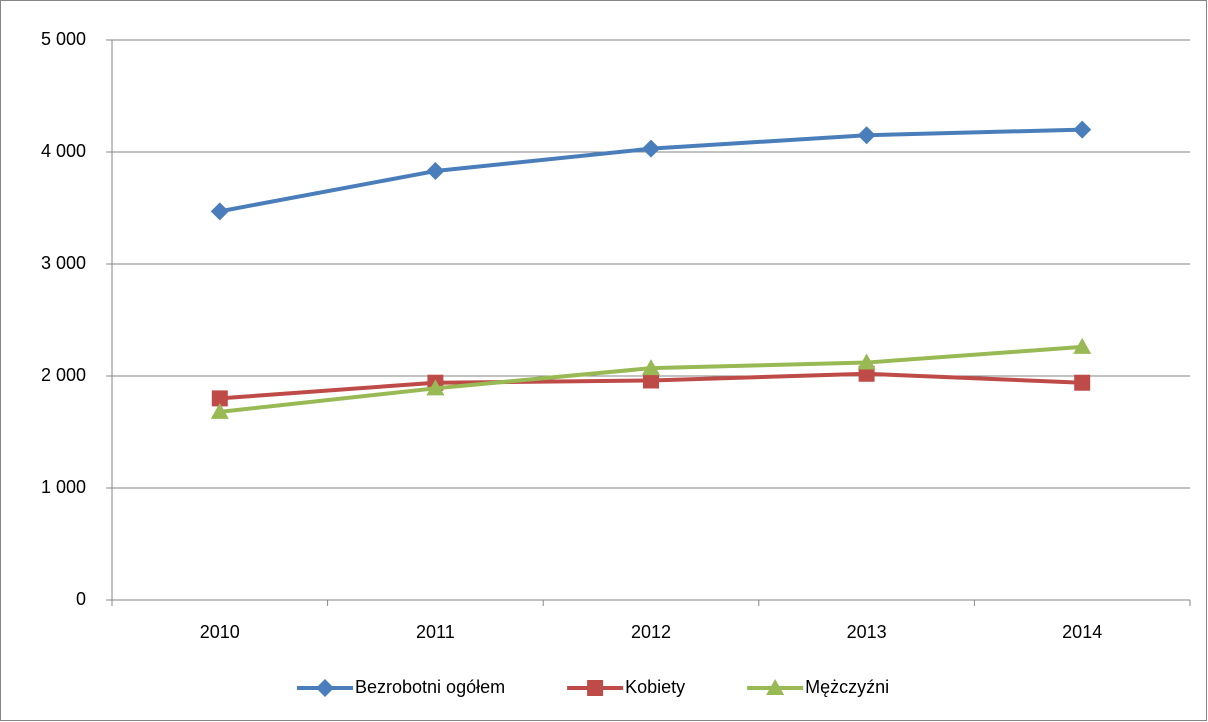  Describe the element at coordinates (220, 632) in the screenshot. I see `x-tick-label: 2010` at that location.